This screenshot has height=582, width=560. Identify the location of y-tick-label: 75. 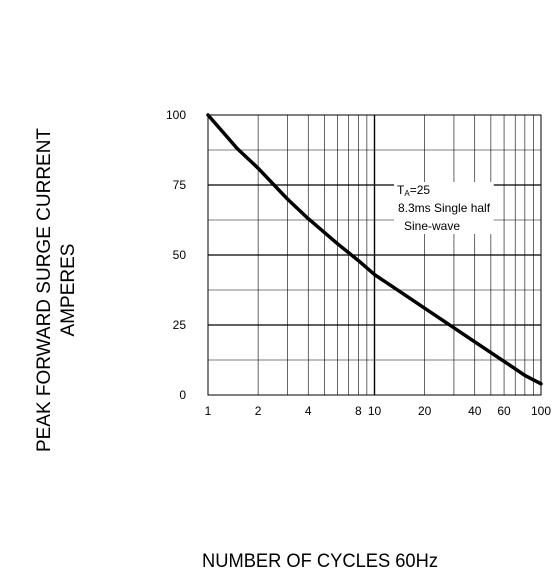
(180, 185).